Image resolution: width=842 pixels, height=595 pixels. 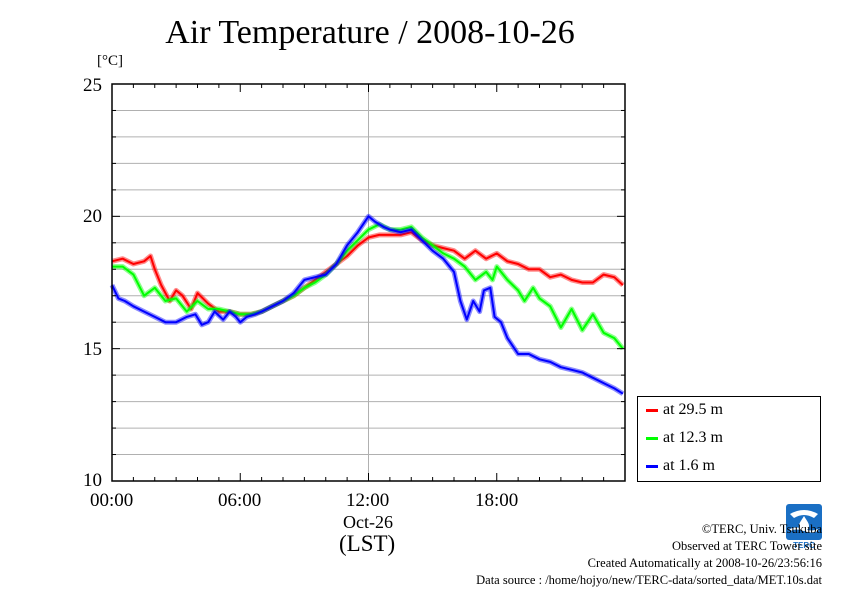 I want to click on y-axis-unit: [°C], so click(x=110, y=61).